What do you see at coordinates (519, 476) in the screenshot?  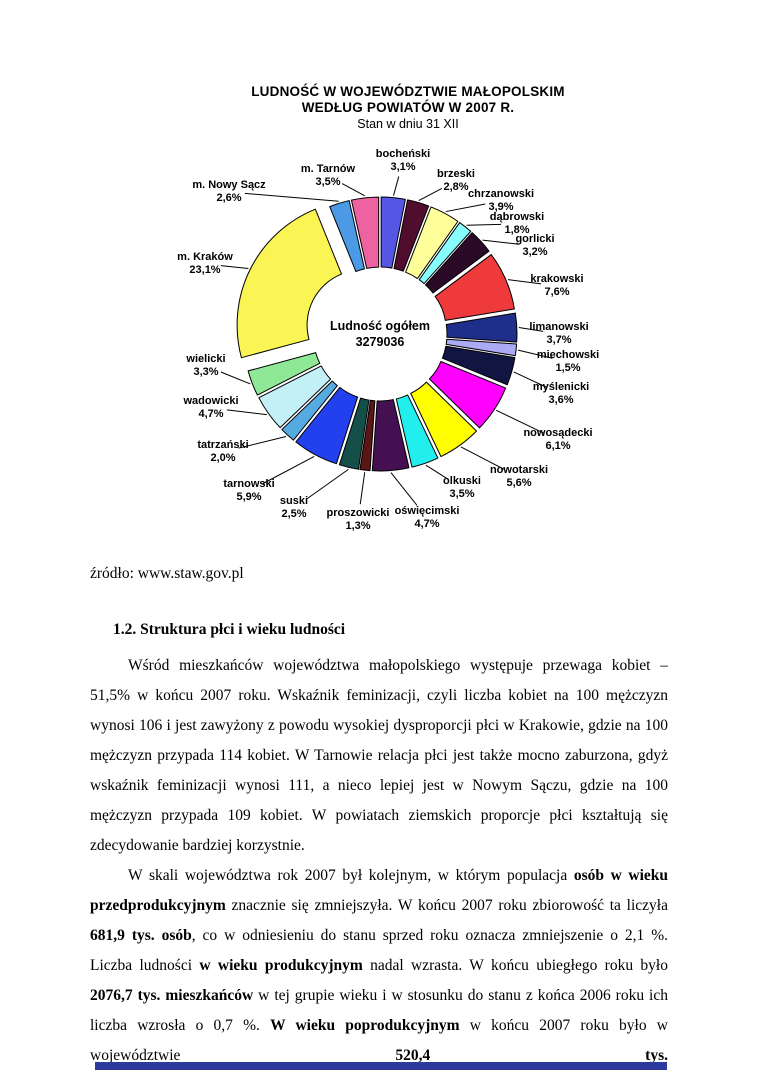 I see `pie-slice-label: nowotarski 5,6%` at bounding box center [519, 476].